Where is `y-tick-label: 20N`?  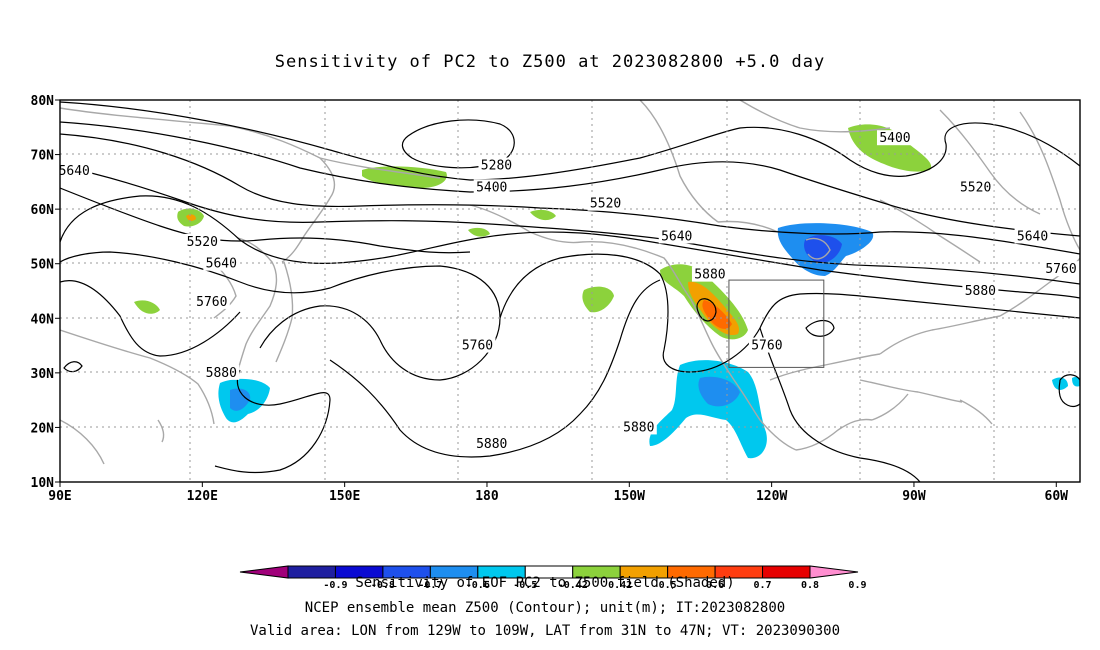
y-tick-label: 20N is located at coordinates (43, 428).